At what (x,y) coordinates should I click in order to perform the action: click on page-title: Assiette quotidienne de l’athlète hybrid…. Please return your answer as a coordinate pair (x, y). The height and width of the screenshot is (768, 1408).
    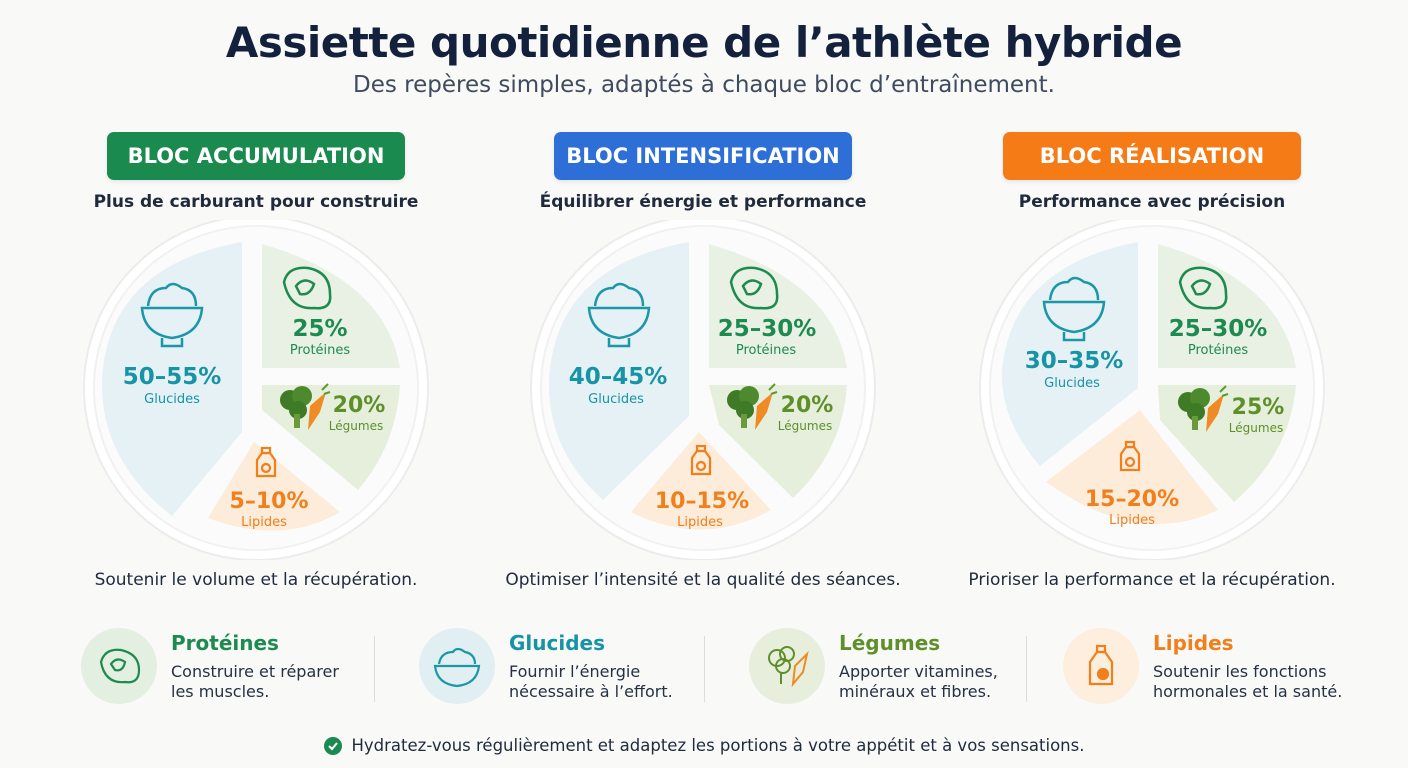
    Looking at the image, I should click on (704, 42).